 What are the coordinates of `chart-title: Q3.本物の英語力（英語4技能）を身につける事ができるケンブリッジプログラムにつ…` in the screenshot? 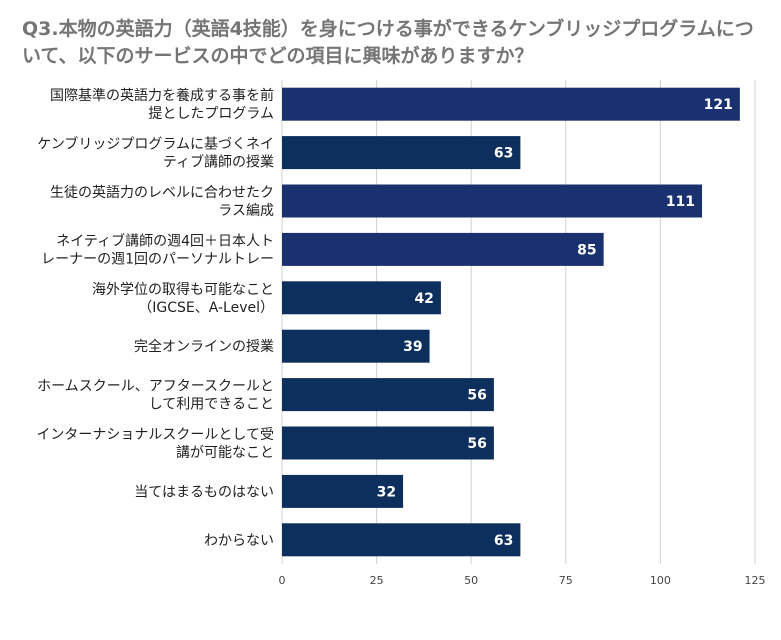 It's located at (388, 42).